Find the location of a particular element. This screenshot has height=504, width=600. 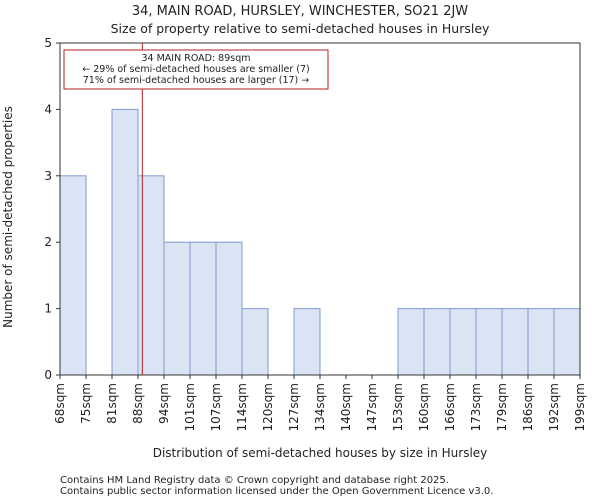

y-axis-label: Number of semi-detached properties is located at coordinates (8, 217).